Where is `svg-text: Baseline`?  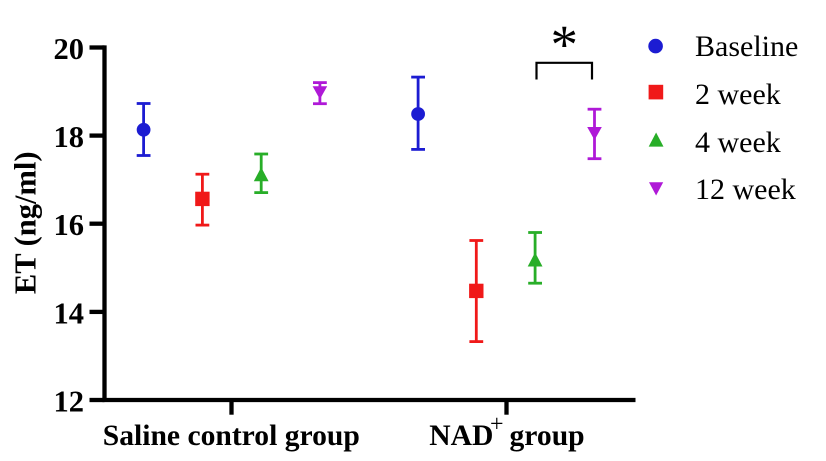
svg-text: Baseline is located at coordinates (746, 46).